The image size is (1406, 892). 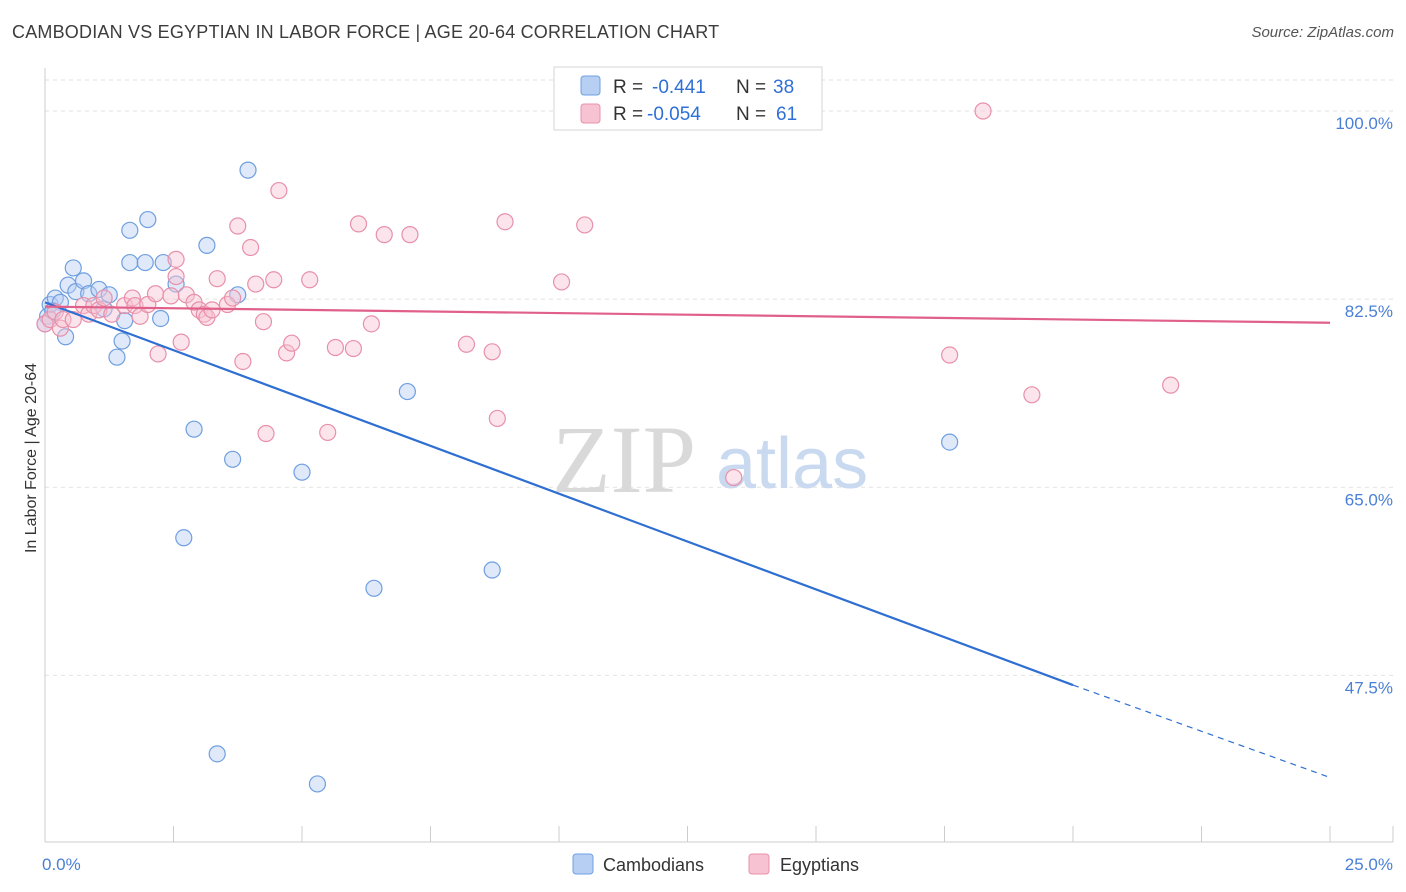 What do you see at coordinates (628, 87) in the screenshot?
I see `legend-r-label-1: R =` at bounding box center [628, 87].